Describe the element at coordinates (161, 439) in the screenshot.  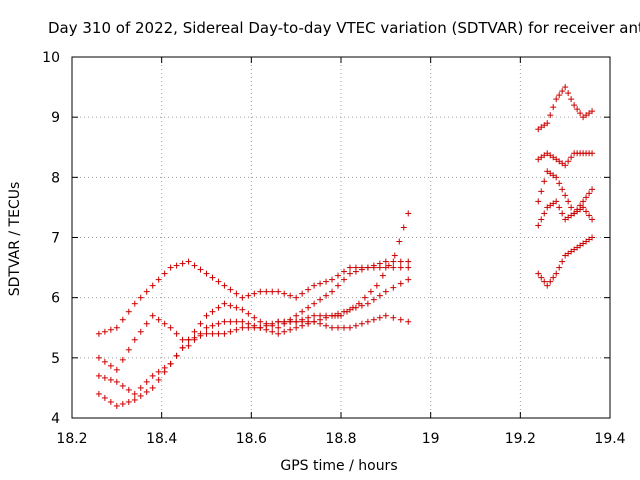
I see `x-tick-label: 18.4` at that location.